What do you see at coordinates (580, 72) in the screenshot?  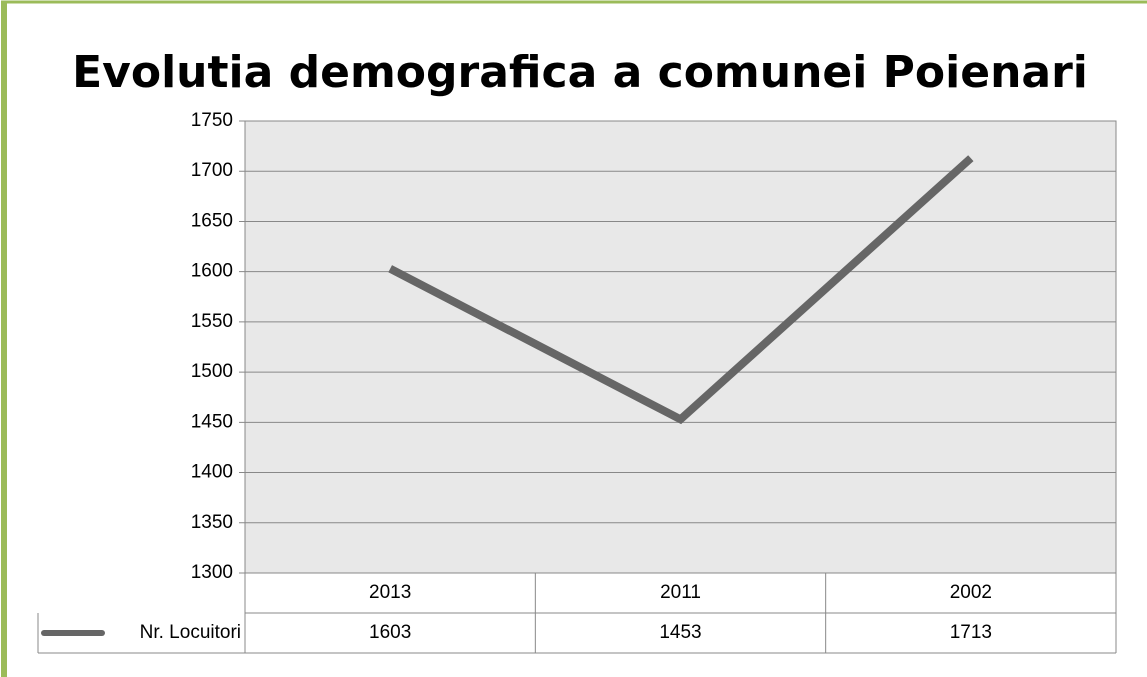 I see `chart-title: Evolutia demografica a comunei Poienari` at bounding box center [580, 72].